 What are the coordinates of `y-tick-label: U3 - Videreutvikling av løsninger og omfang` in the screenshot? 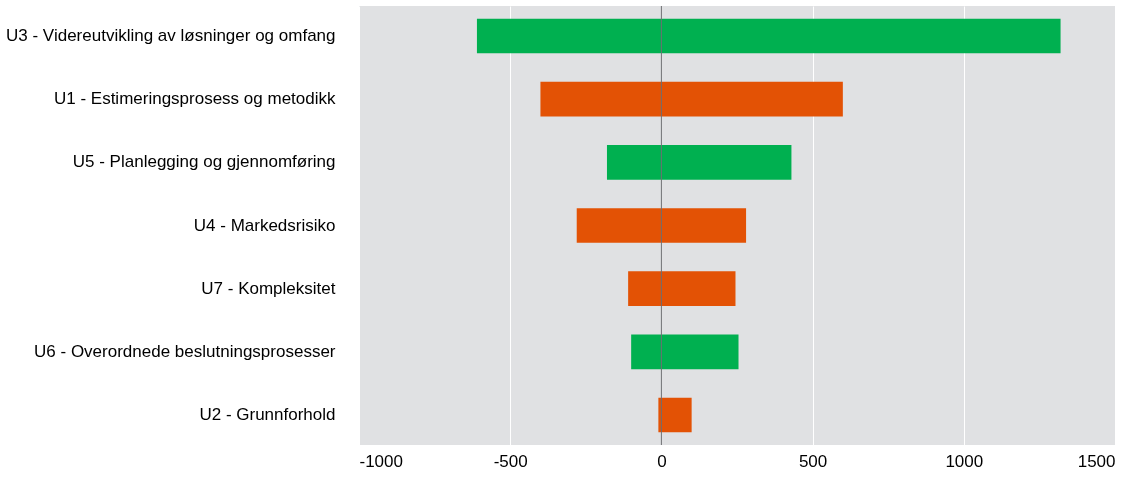 It's located at (171, 35).